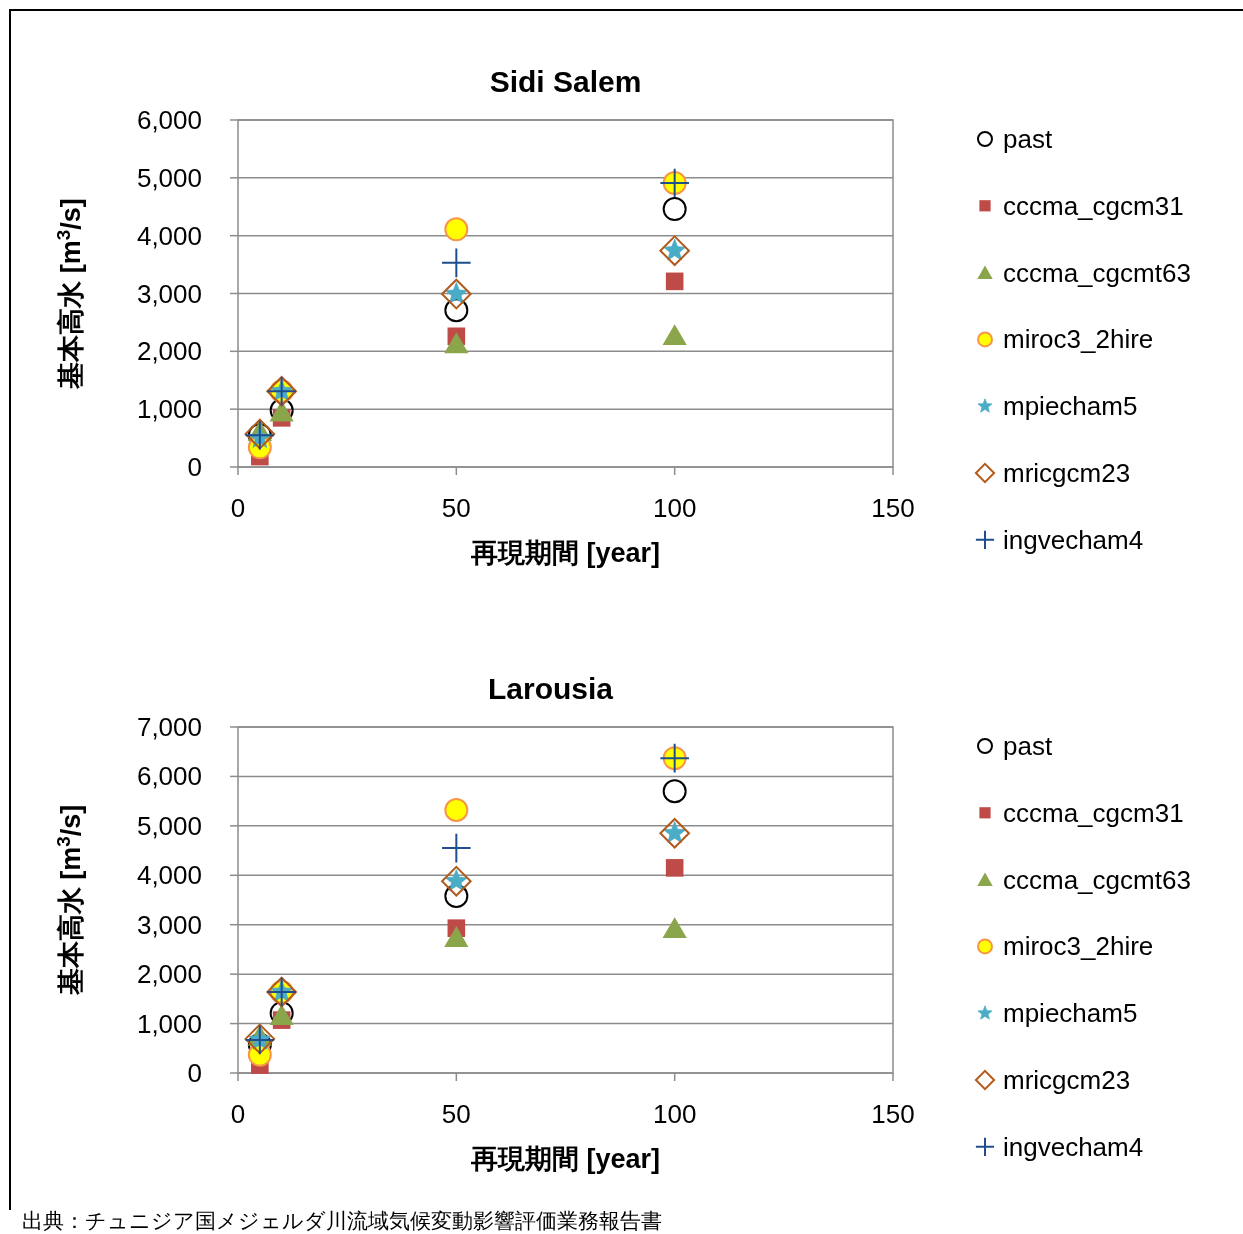 Image resolution: width=1243 pixels, height=1234 pixels. Describe the element at coordinates (169, 727) in the screenshot. I see `y-tick-label: 7,000` at that location.